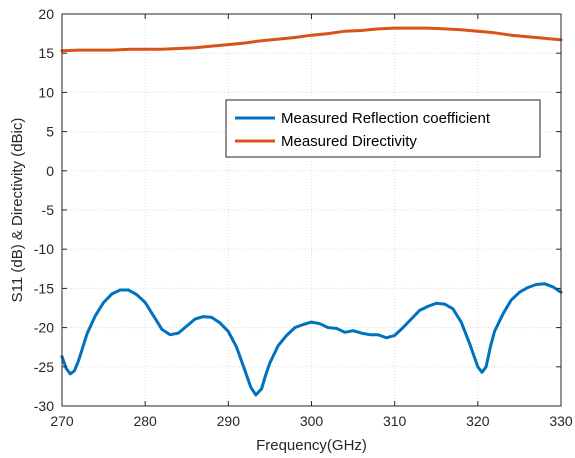 The height and width of the screenshot is (458, 575). Describe the element at coordinates (478, 421) in the screenshot. I see `x-tick-label: 320` at that location.